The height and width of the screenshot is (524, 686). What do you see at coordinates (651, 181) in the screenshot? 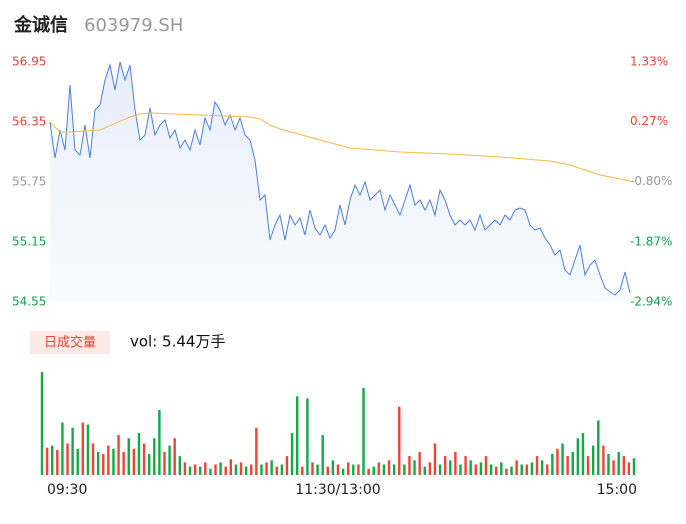
I see `y2-tick-label: -0.80%` at bounding box center [651, 181].